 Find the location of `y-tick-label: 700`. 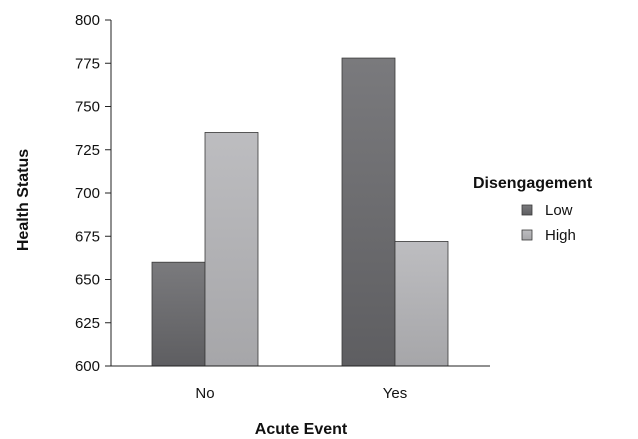

y-tick-label: 700 is located at coordinates (87, 193).